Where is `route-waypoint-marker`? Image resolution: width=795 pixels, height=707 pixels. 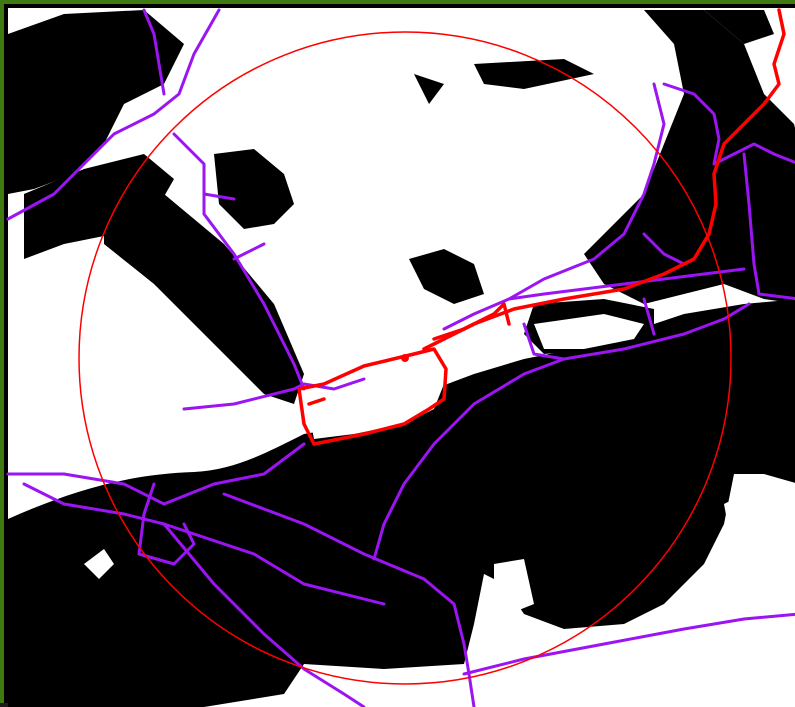
route-waypoint-marker is located at coordinates (405, 358).